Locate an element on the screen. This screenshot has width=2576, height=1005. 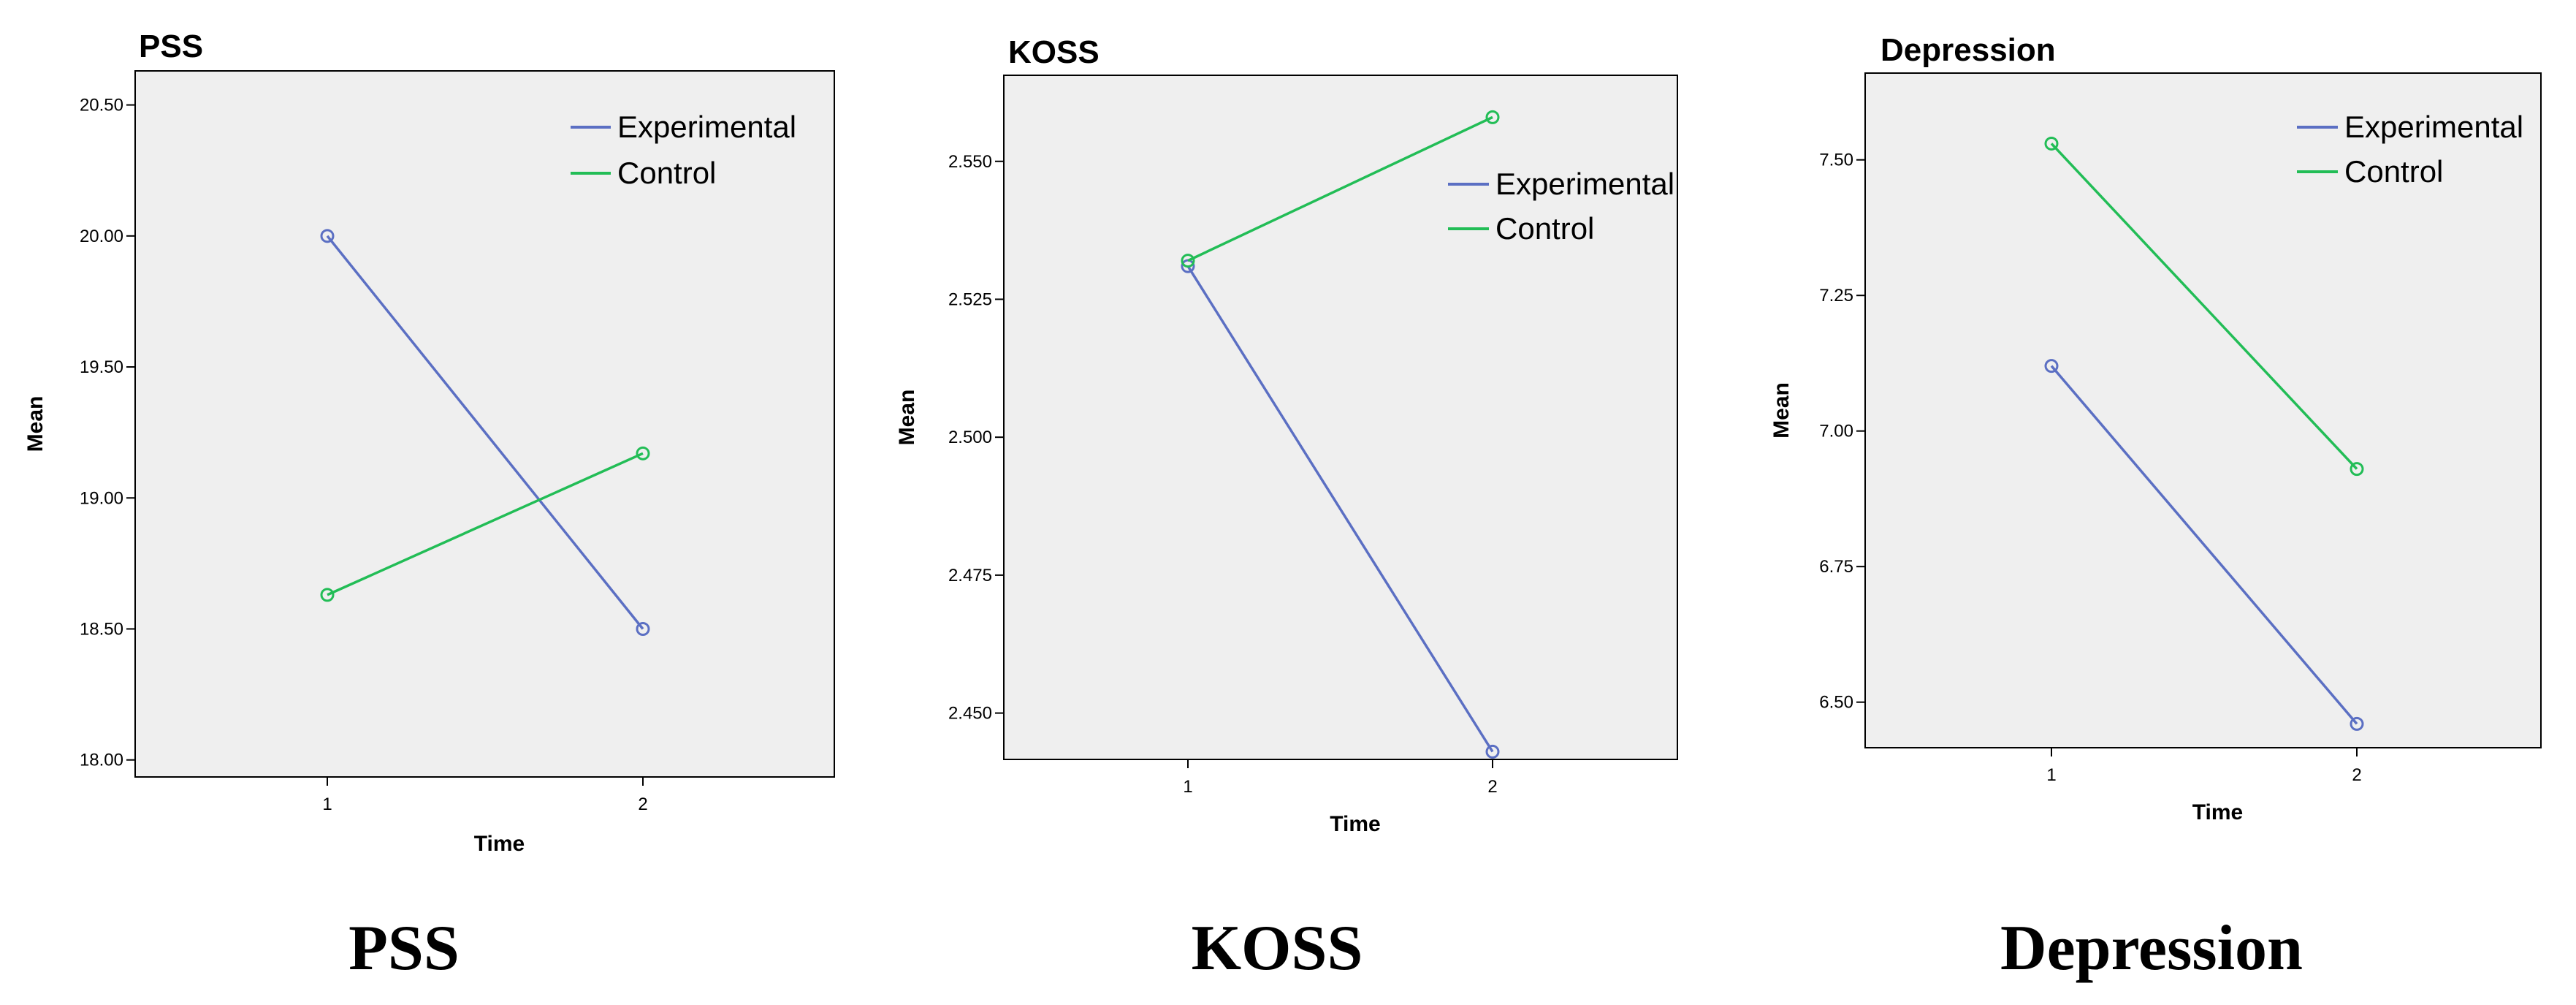
chart-title: KOSS is located at coordinates (1054, 52).